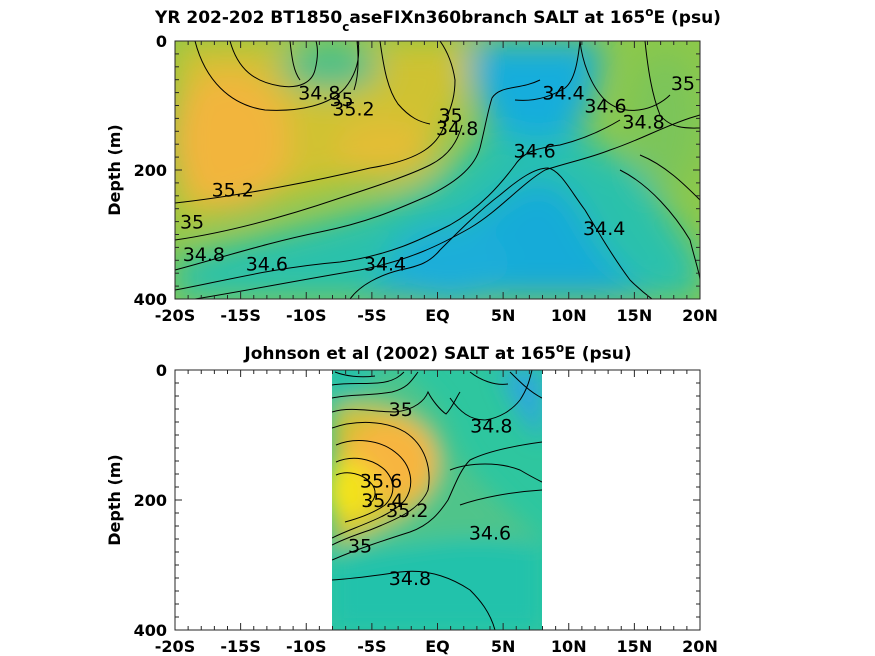  Describe the element at coordinates (161, 370) in the screenshot. I see `bottom-y-tick-label: 0` at that location.